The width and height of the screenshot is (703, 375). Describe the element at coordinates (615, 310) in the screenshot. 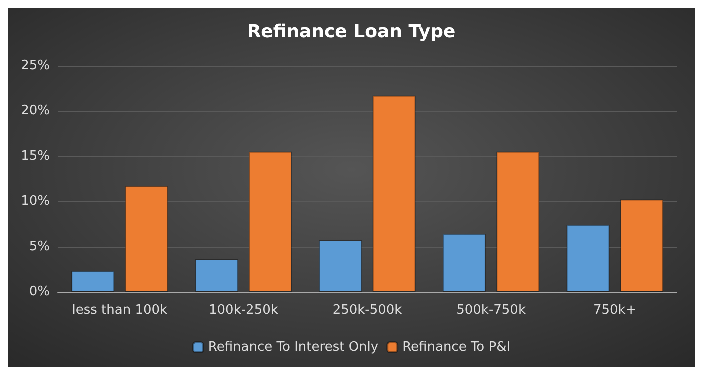

I see `x-tick-label: 750k+` at that location.